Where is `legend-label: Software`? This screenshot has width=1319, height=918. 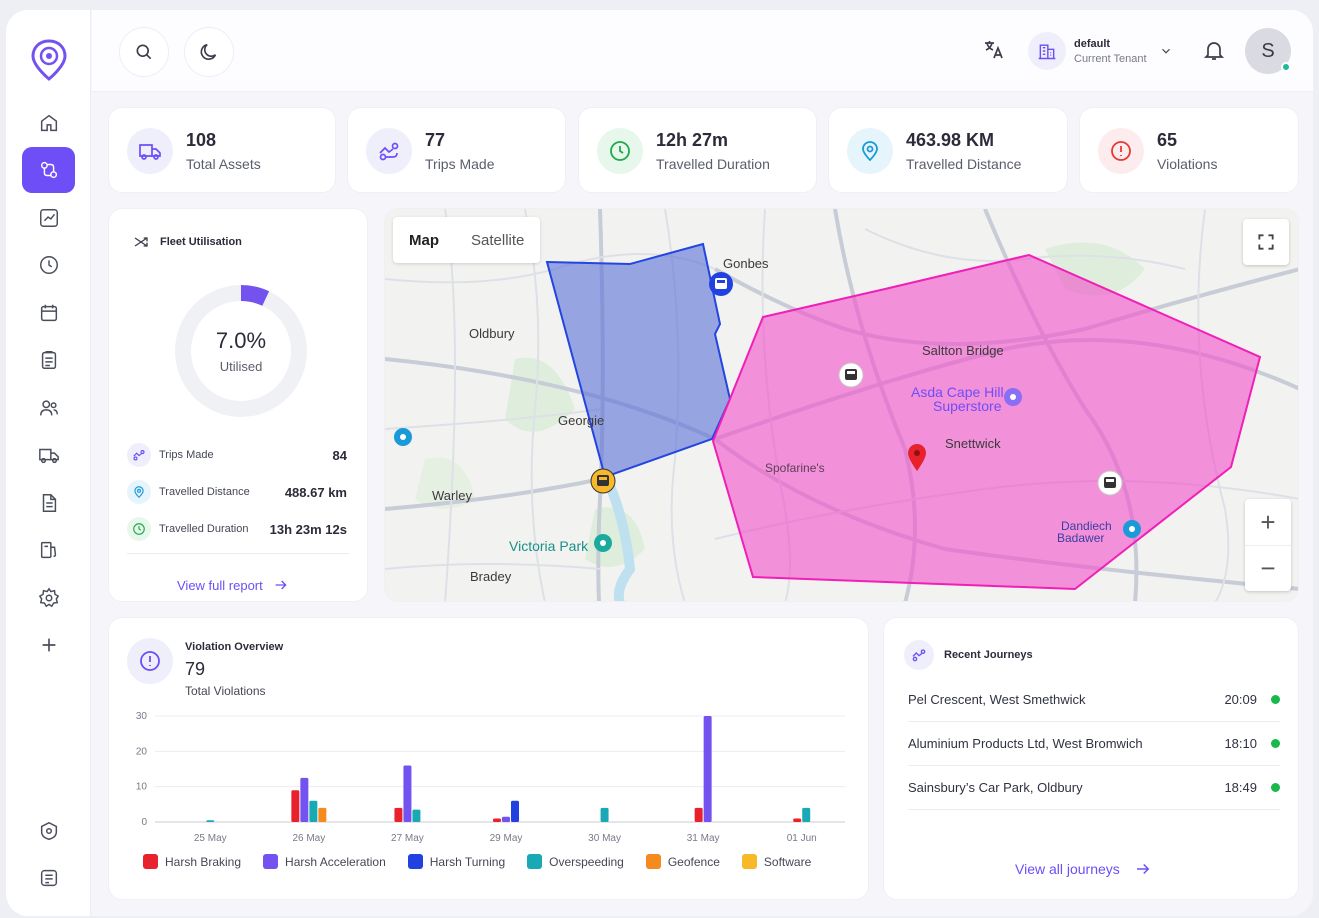 legend-label: Software is located at coordinates (787, 861).